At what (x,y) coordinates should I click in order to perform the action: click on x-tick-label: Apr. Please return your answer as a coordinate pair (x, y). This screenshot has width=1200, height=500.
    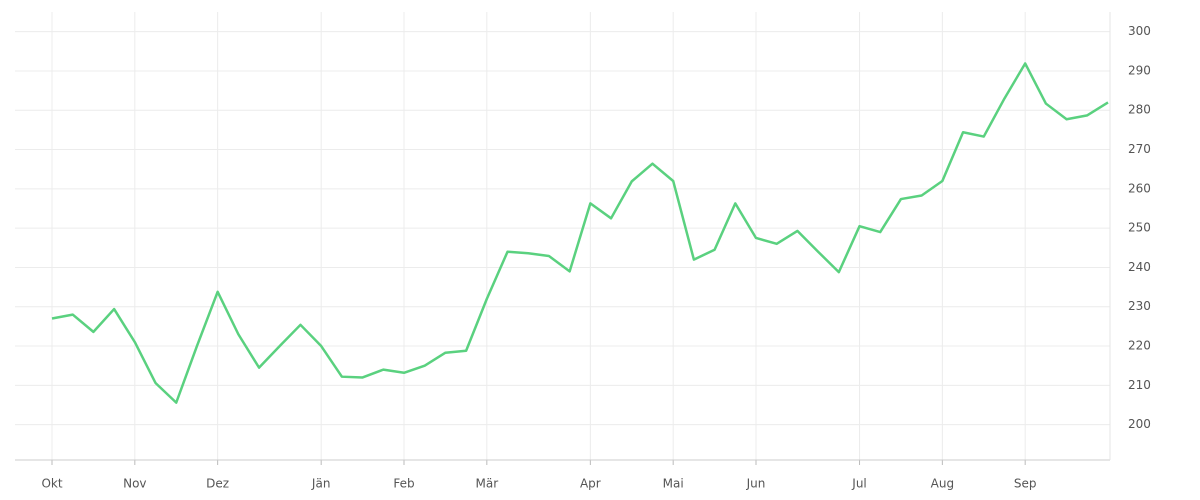
    Looking at the image, I should click on (590, 484).